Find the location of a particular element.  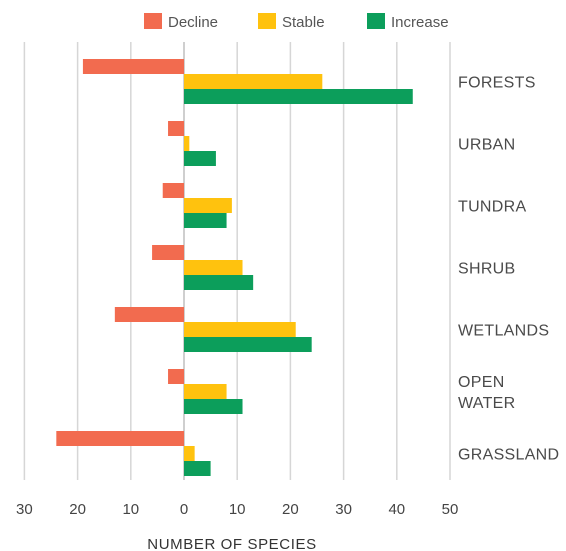

bar-increase-urban is located at coordinates (200, 158).